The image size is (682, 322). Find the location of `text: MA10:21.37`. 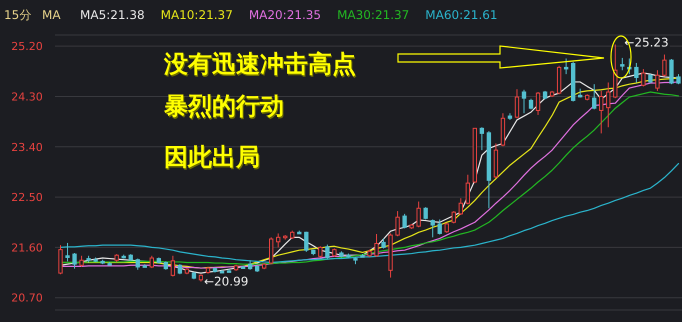

text: MA10:21.37 is located at coordinates (196, 15).